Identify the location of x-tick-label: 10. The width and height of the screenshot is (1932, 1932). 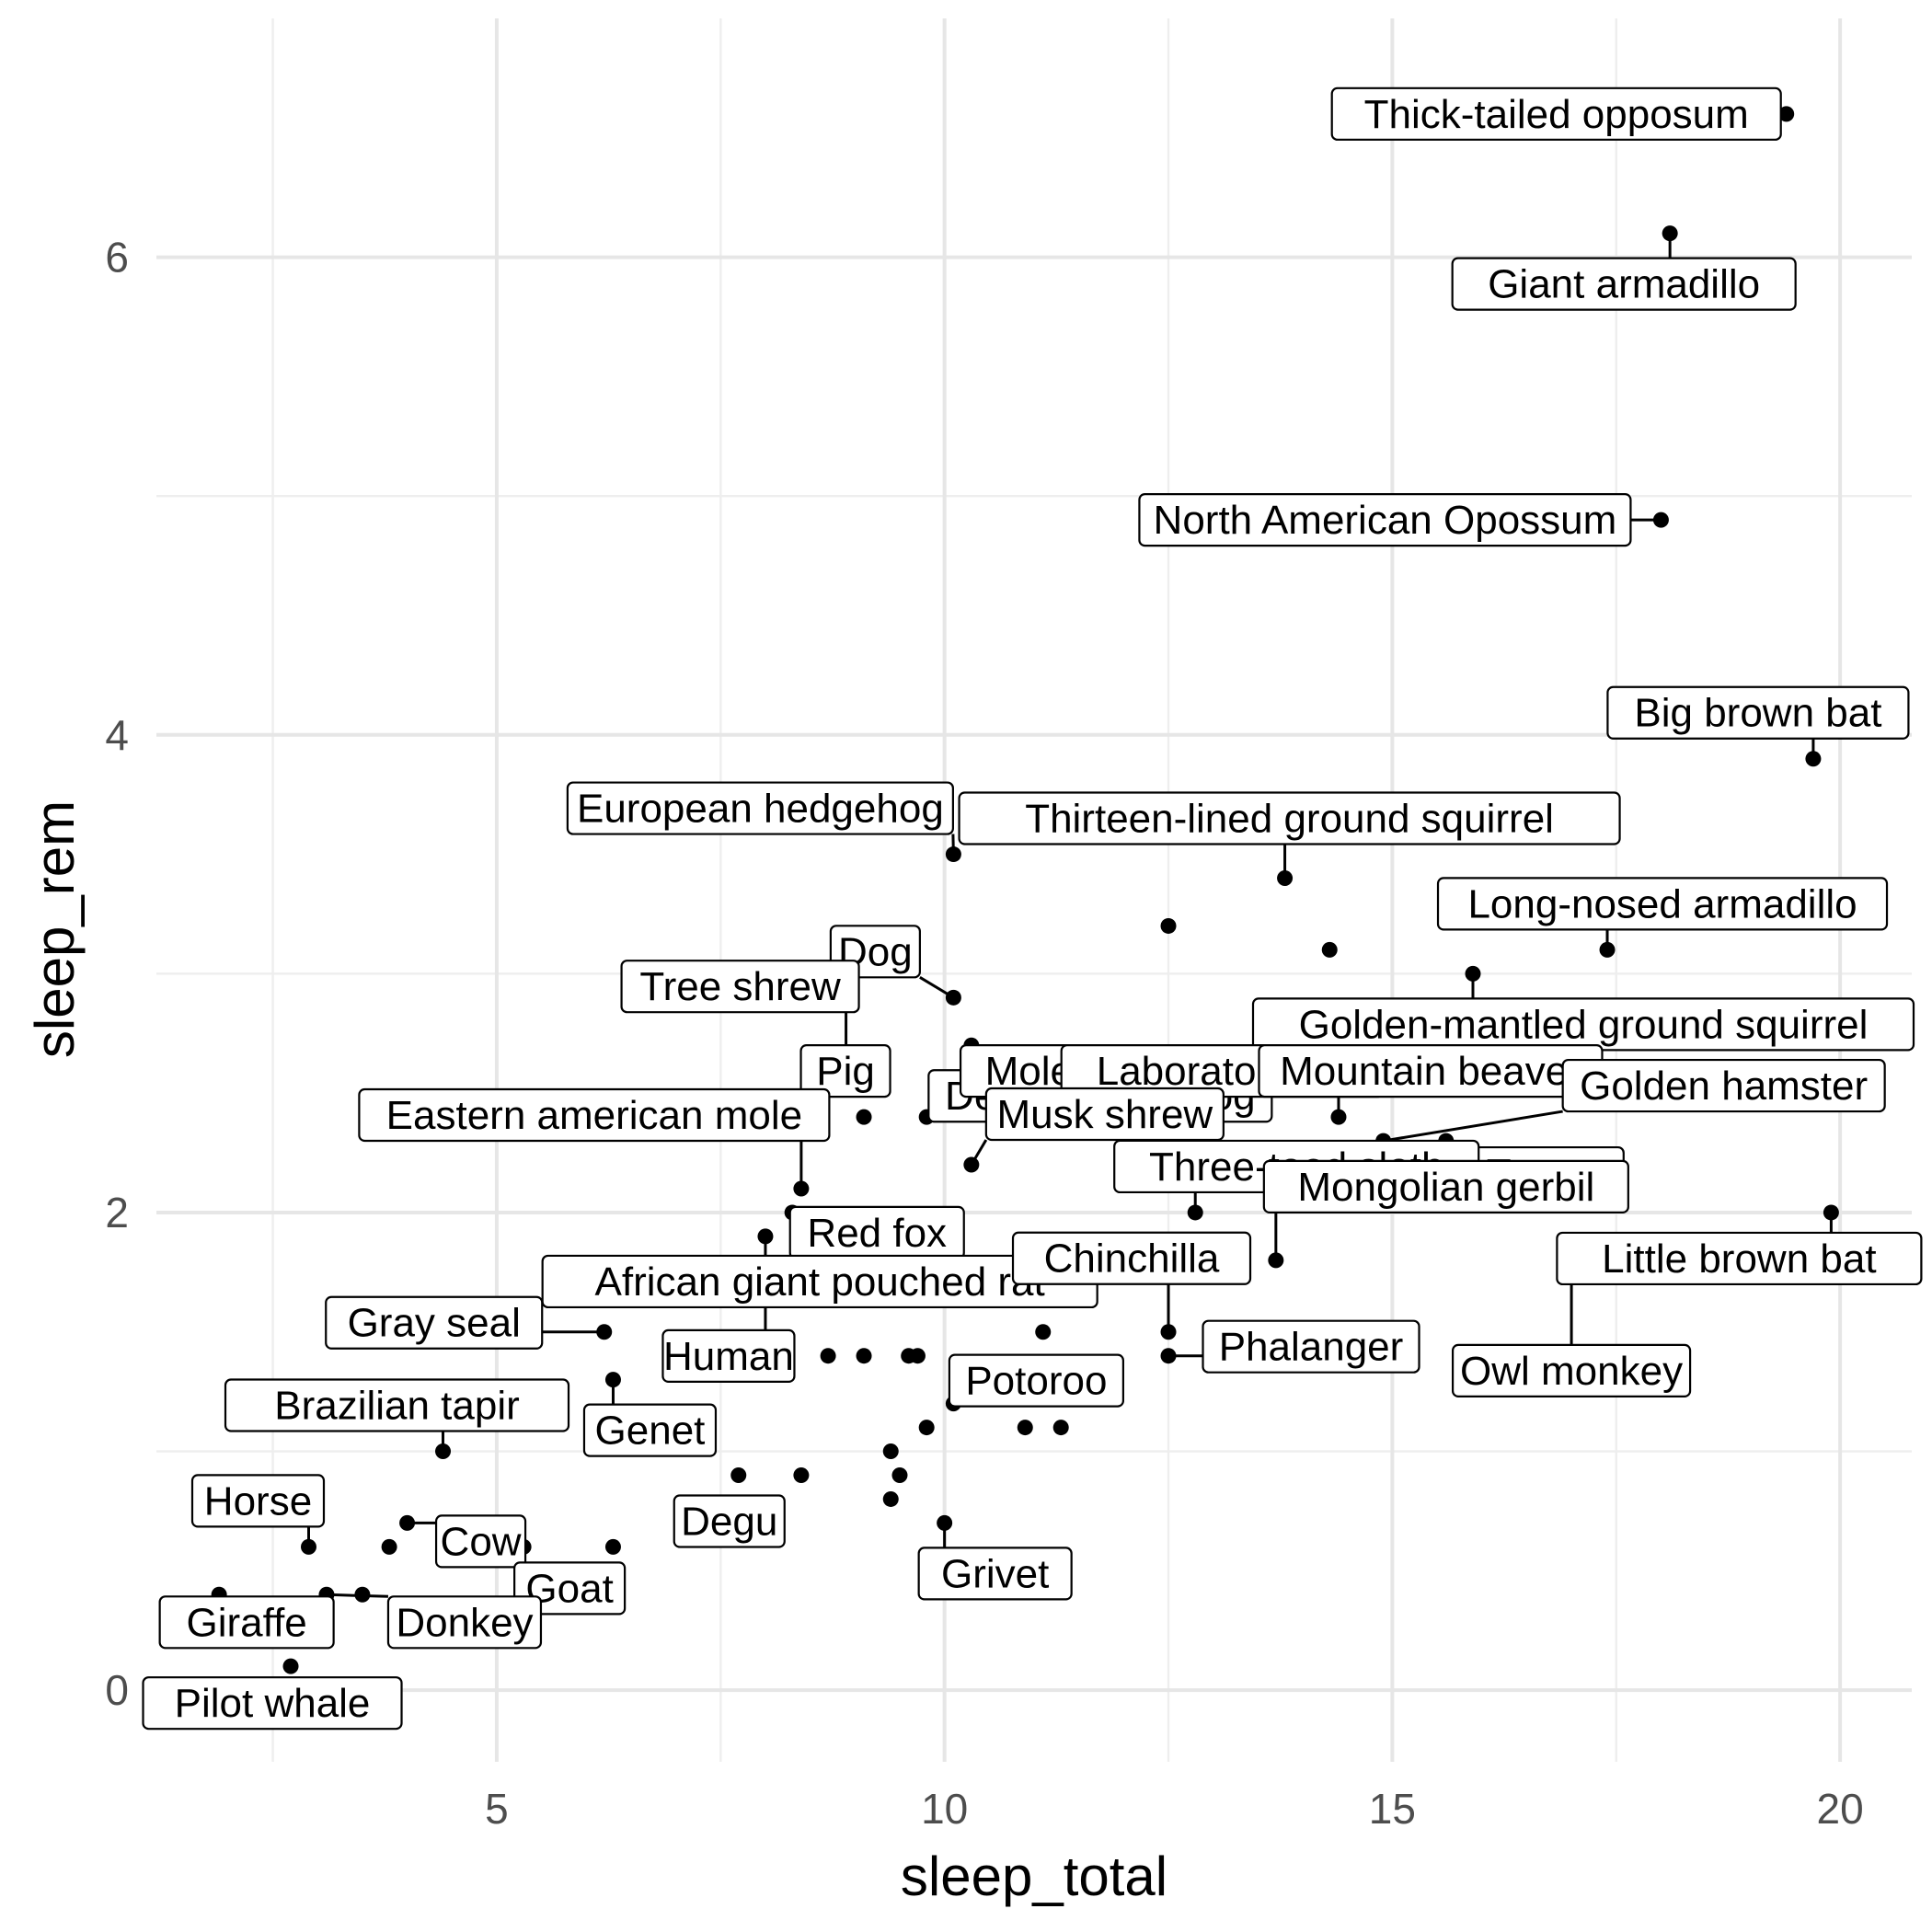
(945, 1809).